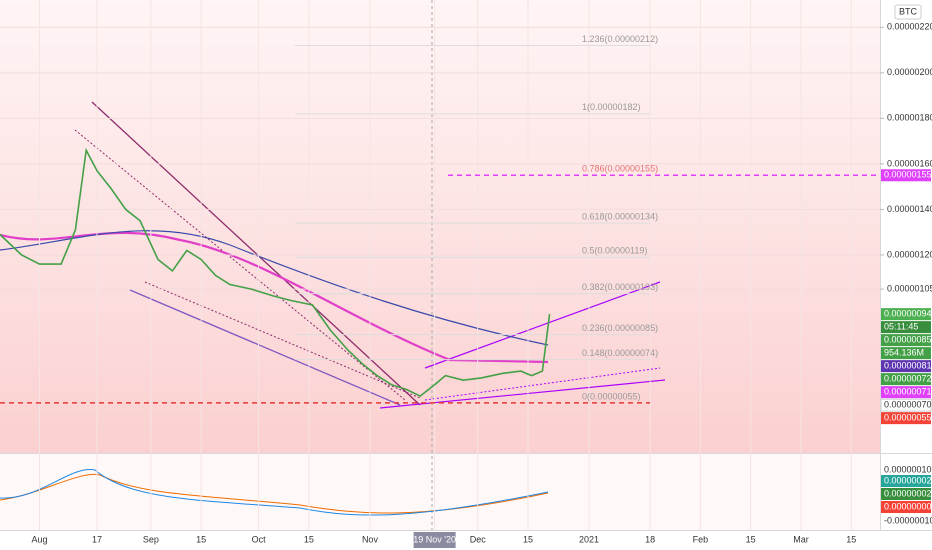  What do you see at coordinates (611, 107) in the screenshot?
I see `fib-label: 1(0.00000182)` at bounding box center [611, 107].